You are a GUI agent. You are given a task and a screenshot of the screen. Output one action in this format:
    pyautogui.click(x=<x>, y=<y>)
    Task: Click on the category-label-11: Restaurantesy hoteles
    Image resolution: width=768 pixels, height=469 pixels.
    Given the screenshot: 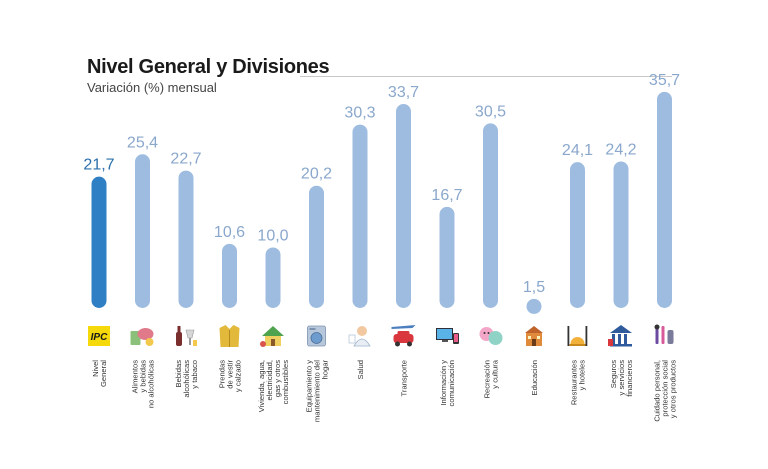 What is the action you would take?
    pyautogui.click(x=578, y=382)
    